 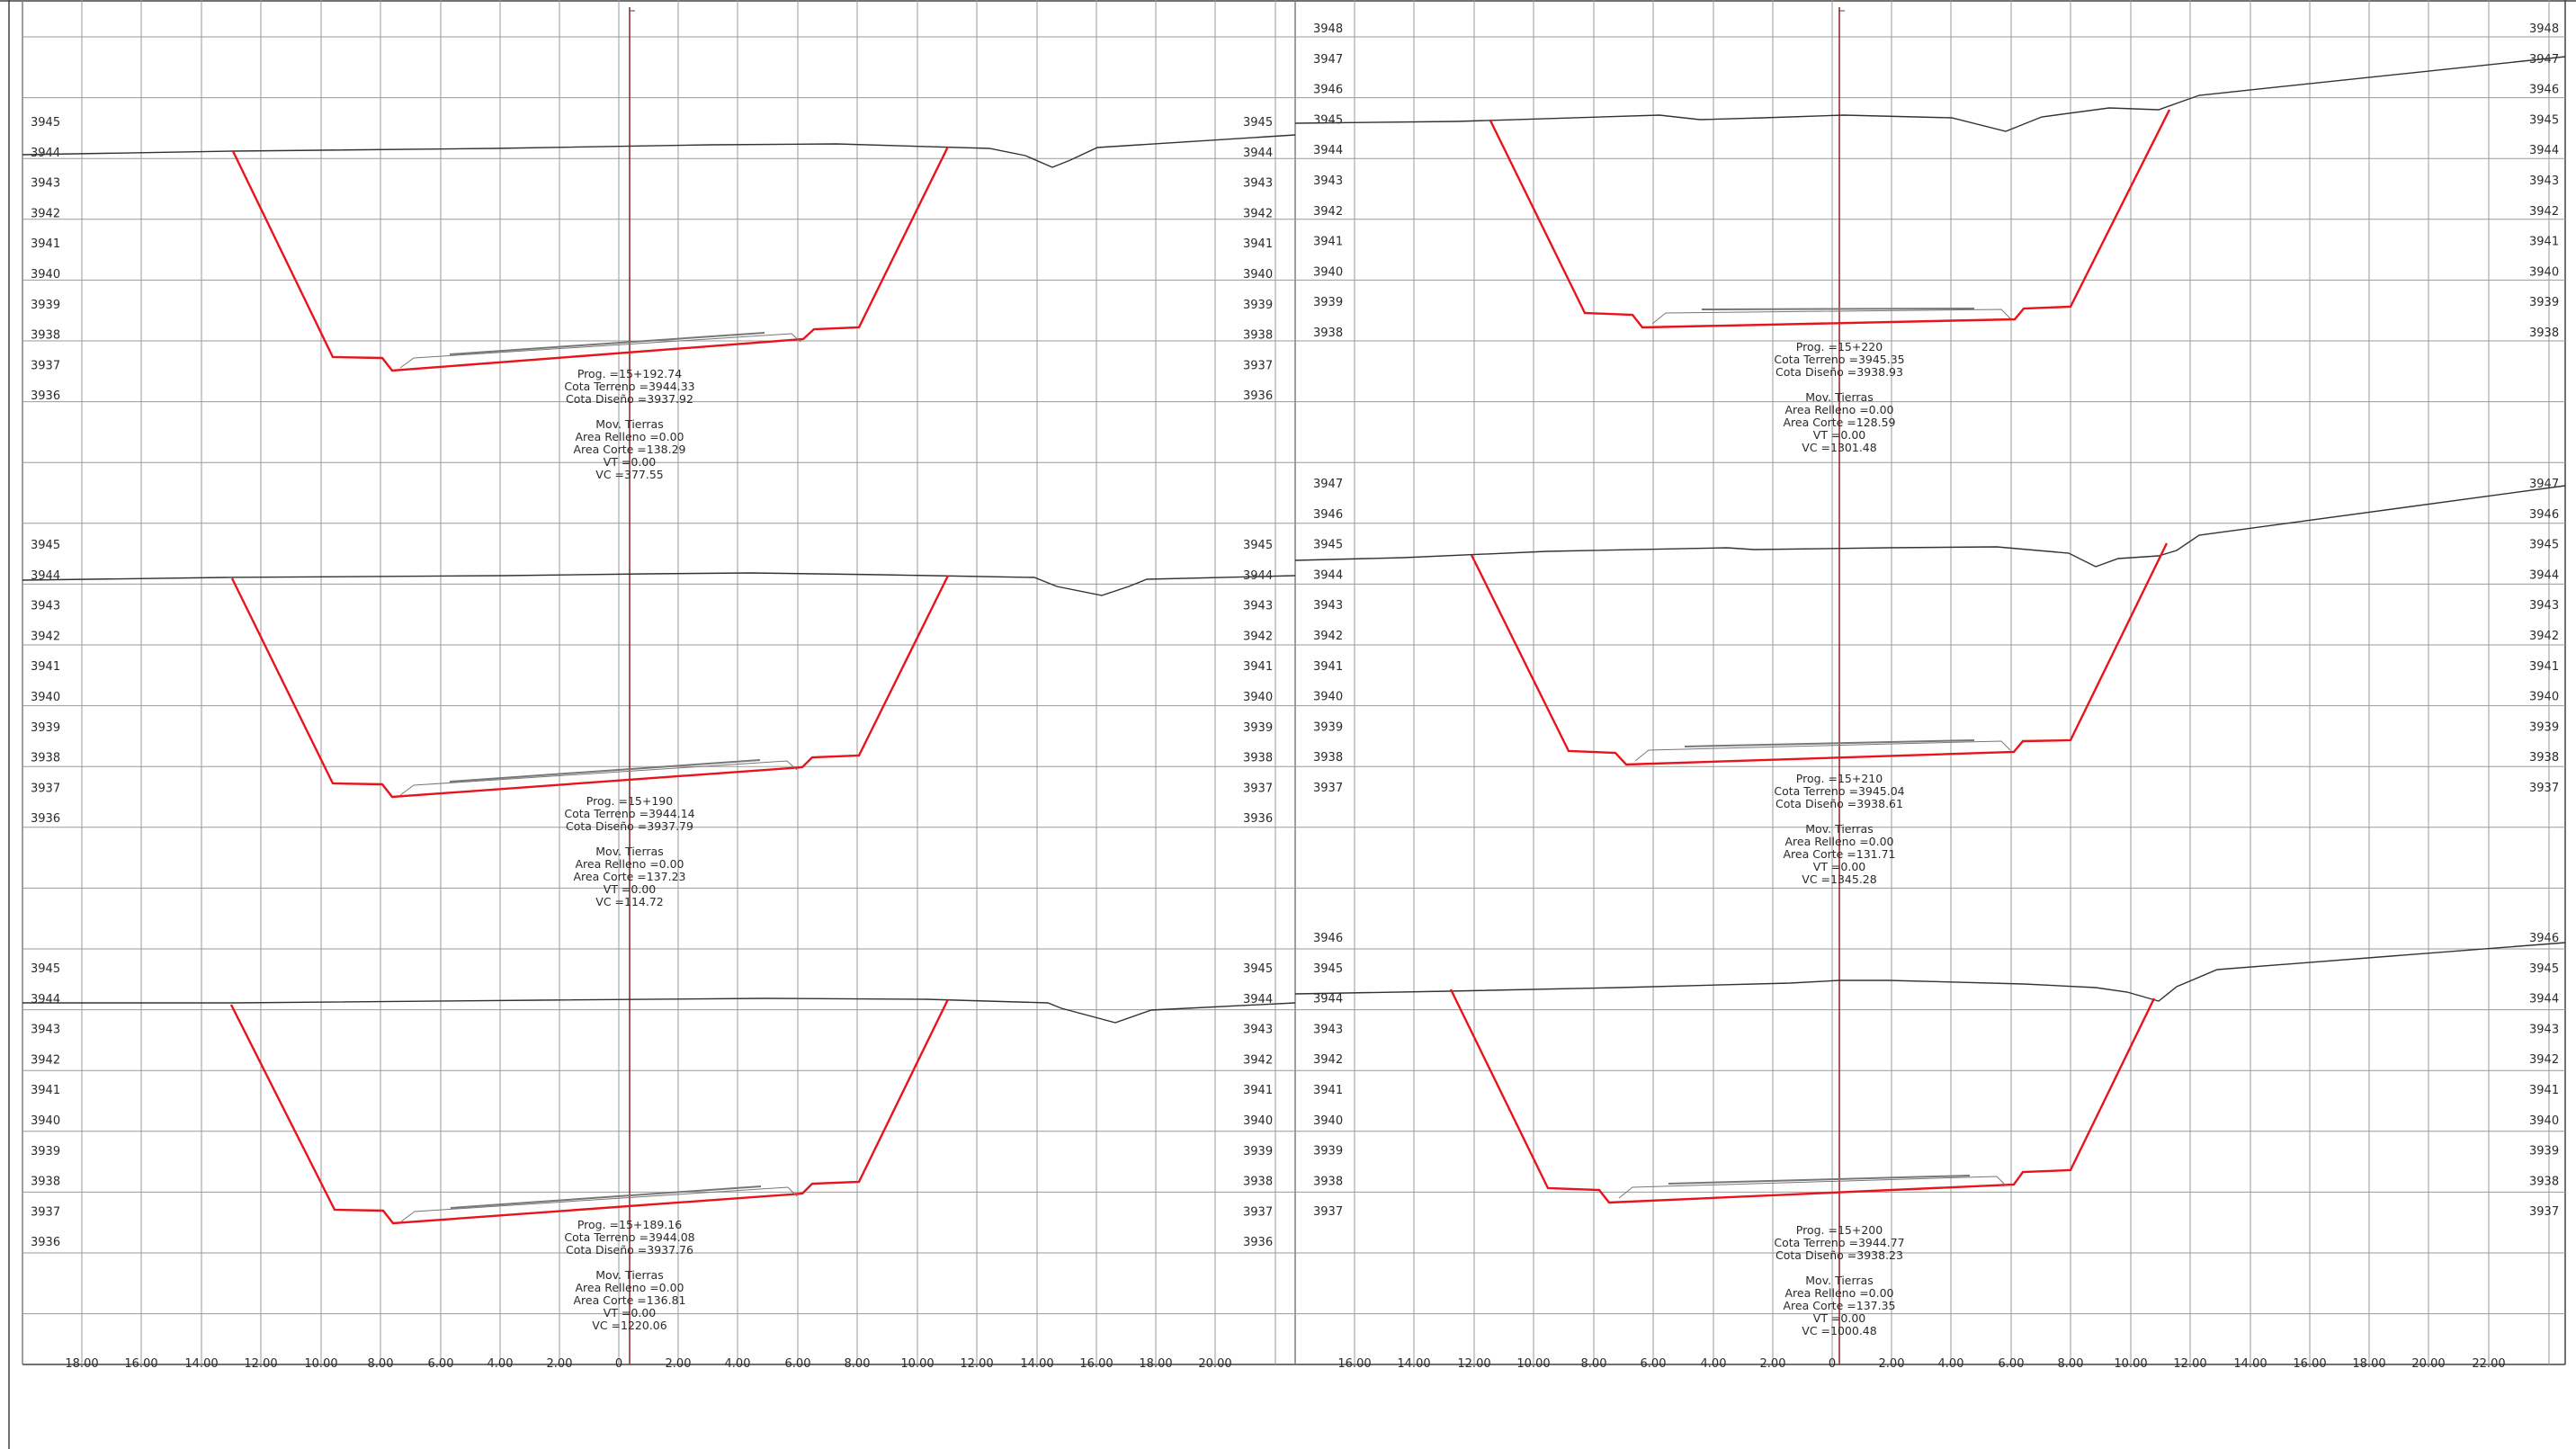 I want to click on offset-label-right: 4.00, so click(x=1714, y=1364).